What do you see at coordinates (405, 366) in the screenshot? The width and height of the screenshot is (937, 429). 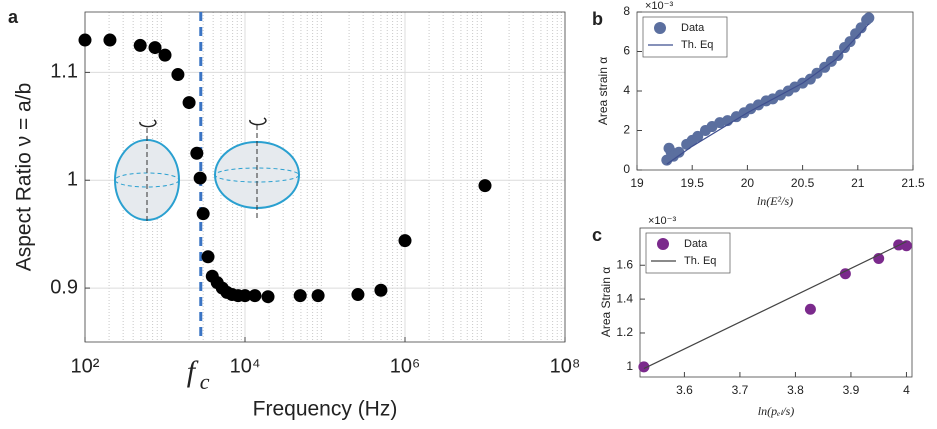 I see `x-tick-label: 10⁶` at bounding box center [405, 366].